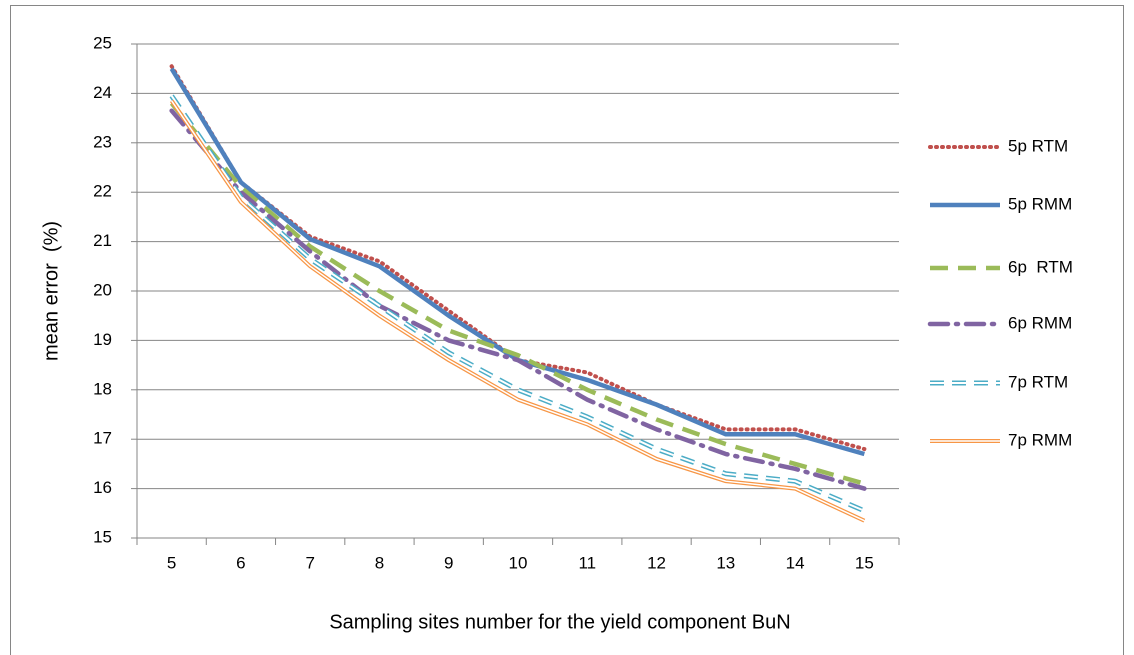  Describe the element at coordinates (102, 536) in the screenshot. I see `y-tick-label: 15` at that location.